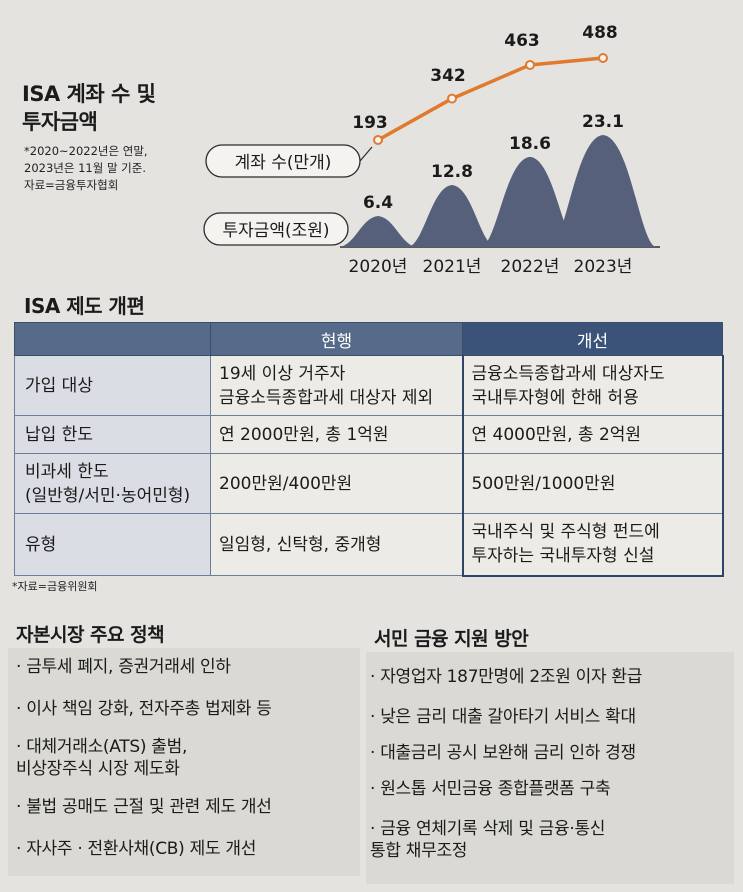 This screenshot has height=892, width=743. Describe the element at coordinates (336, 434) in the screenshot. I see `cell-current: 연 2000만원, 총 1억원` at that location.